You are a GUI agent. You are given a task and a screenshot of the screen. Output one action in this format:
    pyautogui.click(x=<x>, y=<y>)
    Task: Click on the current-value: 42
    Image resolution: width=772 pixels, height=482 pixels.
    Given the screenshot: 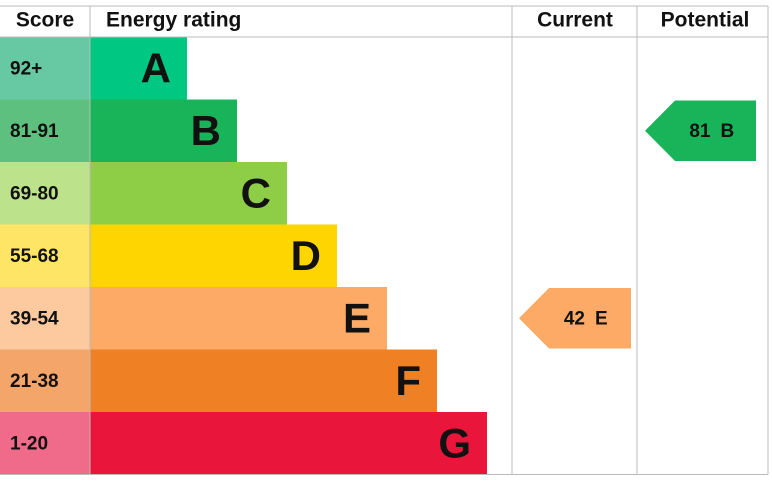 What is the action you would take?
    pyautogui.click(x=574, y=318)
    